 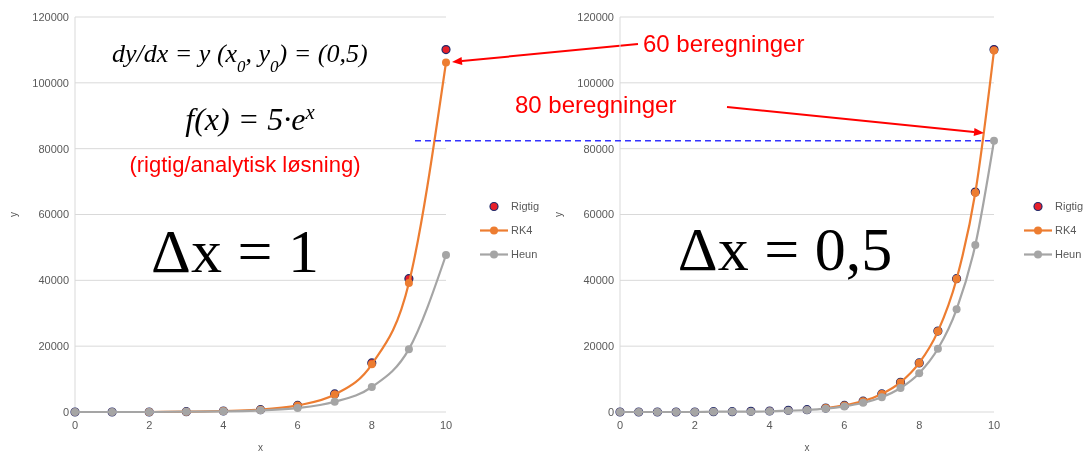 What do you see at coordinates (245, 164) in the screenshot?
I see `annotation: (rigtig/analytisk løsning)` at bounding box center [245, 164].